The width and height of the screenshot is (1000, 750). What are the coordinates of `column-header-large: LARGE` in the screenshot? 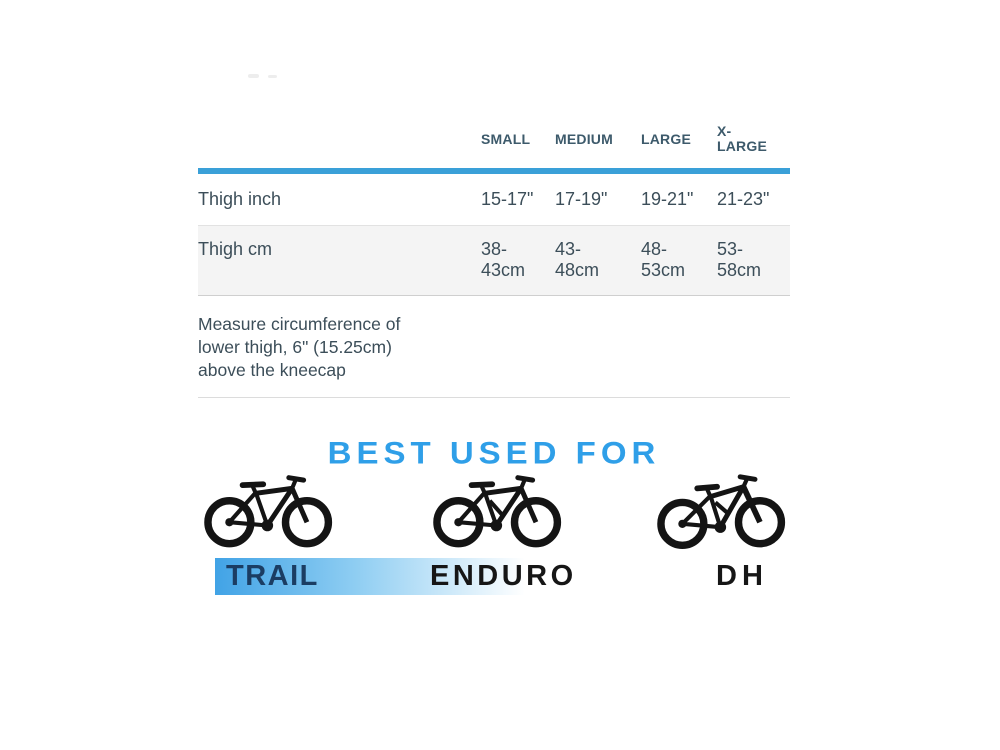 It's located at (666, 138).